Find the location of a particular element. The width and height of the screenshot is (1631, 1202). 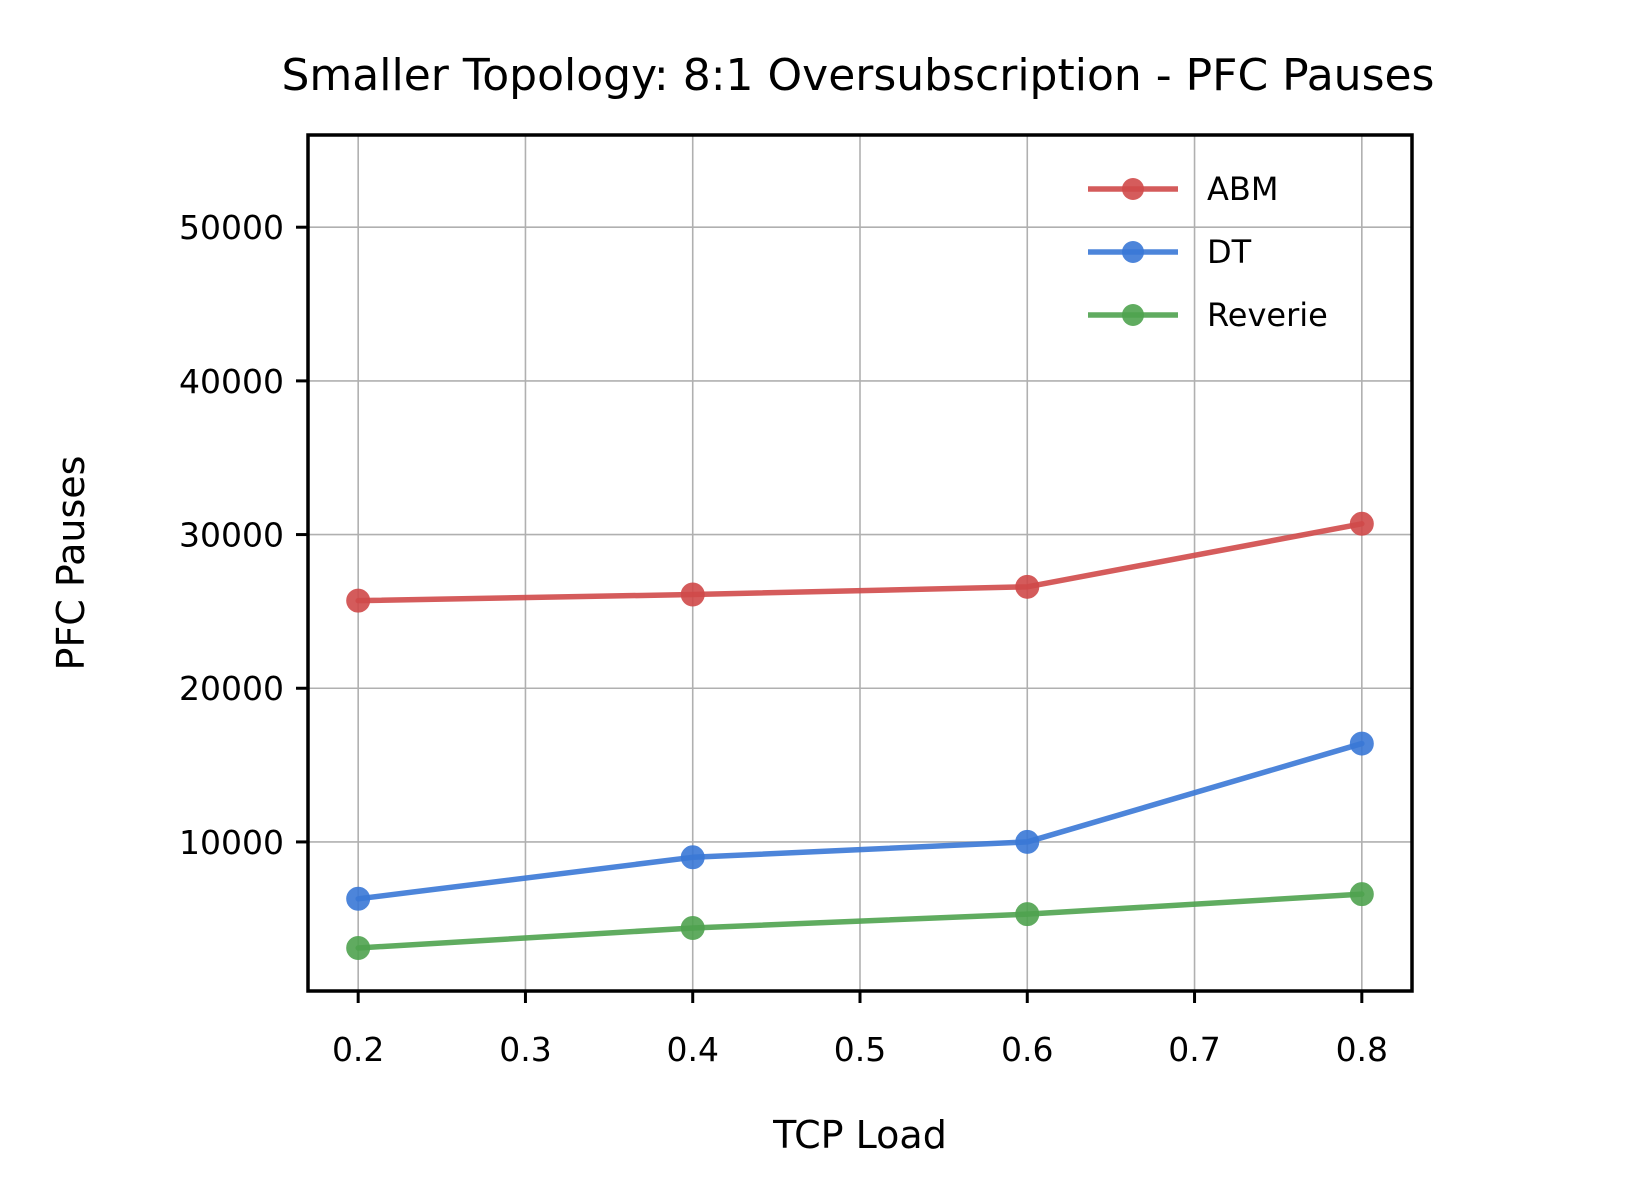

y-axis-label: PFC Pauses is located at coordinates (71, 563).